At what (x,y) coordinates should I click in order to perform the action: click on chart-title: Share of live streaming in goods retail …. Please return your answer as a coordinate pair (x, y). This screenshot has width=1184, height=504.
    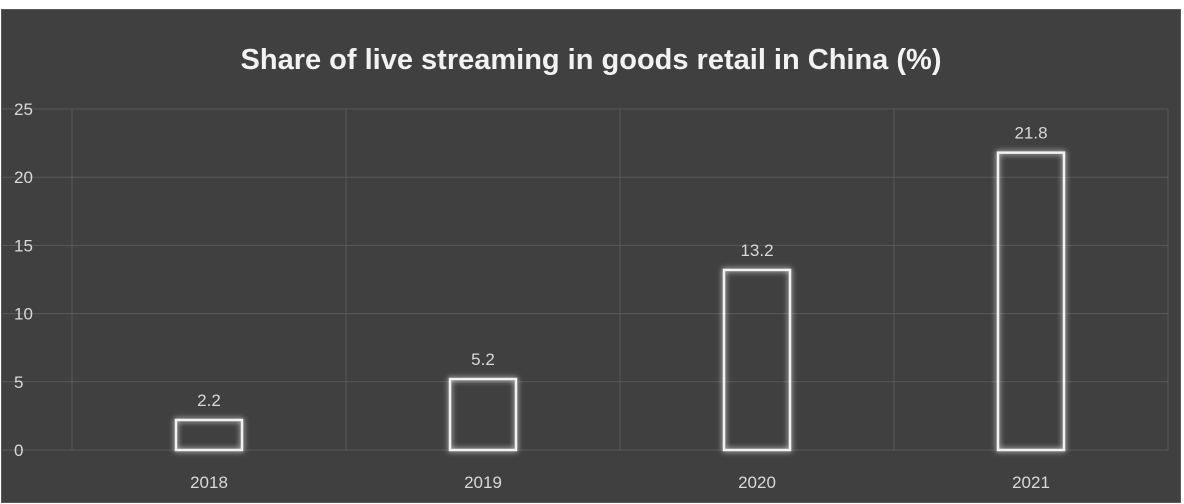
    Looking at the image, I should click on (591, 60).